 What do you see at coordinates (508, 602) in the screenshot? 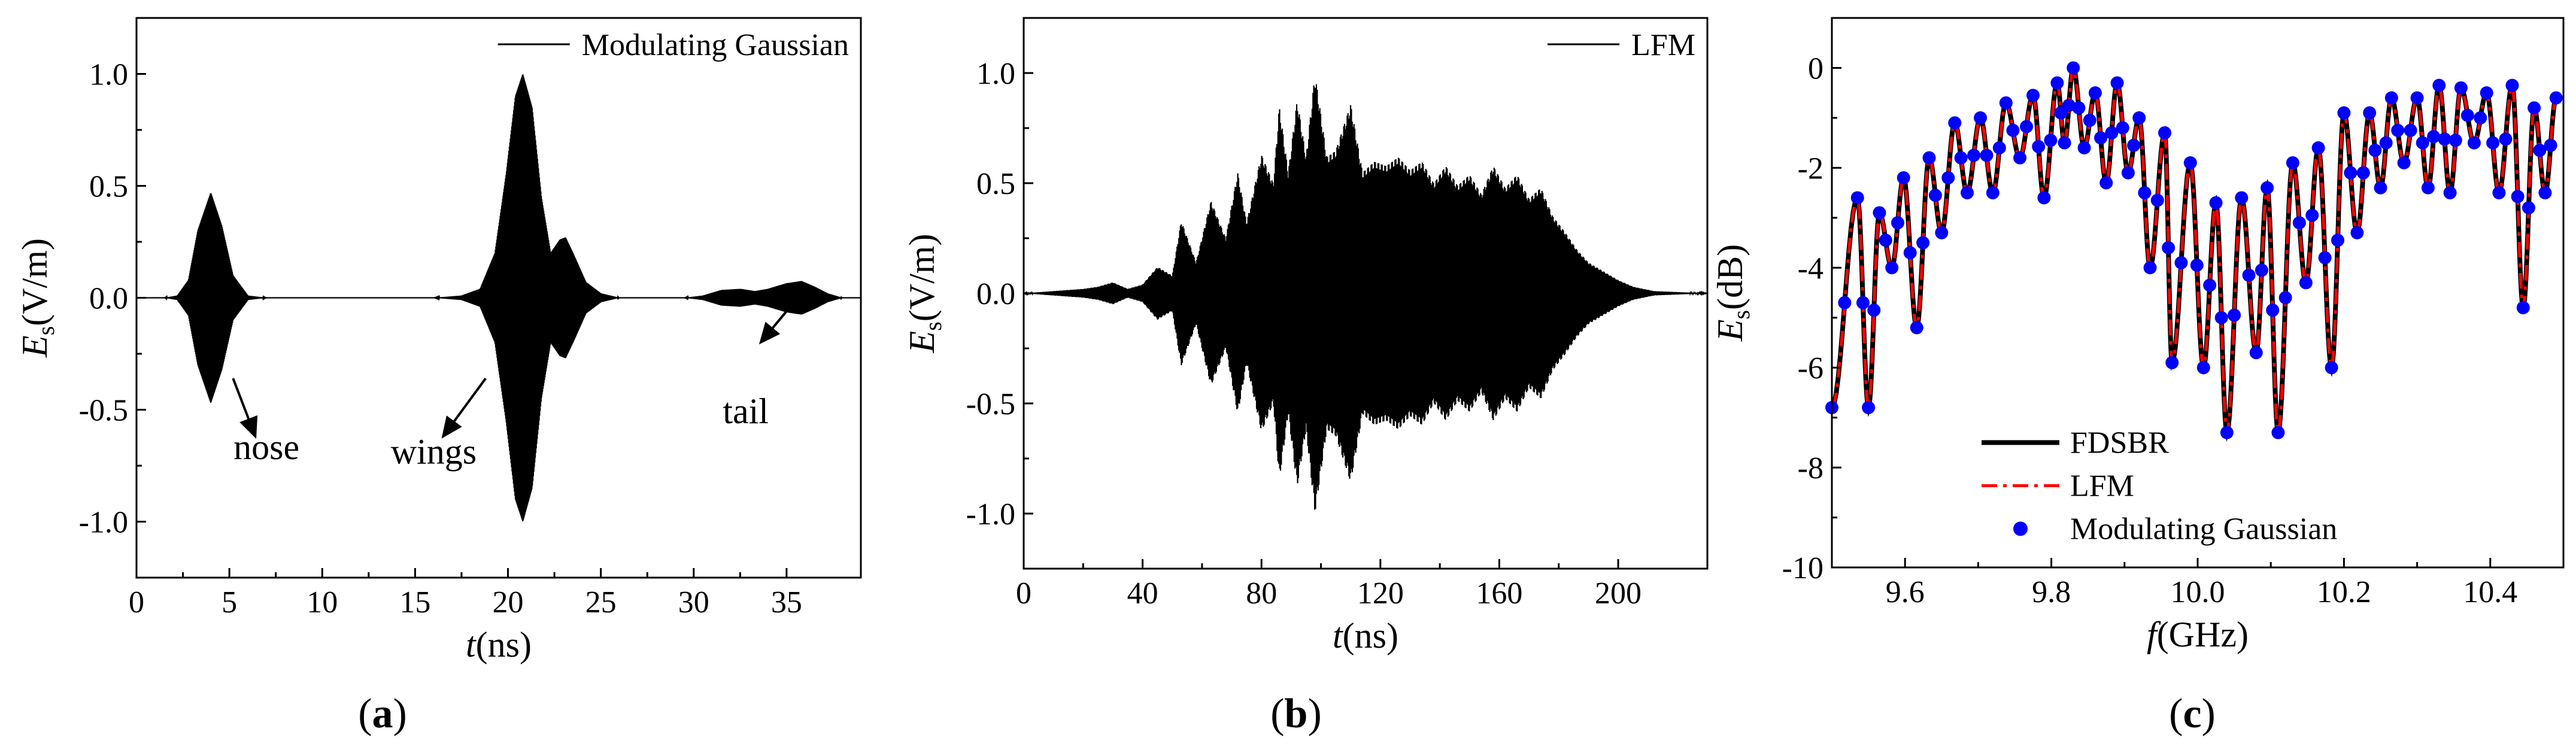
I see `panel-a-x-tick-label: 20` at bounding box center [508, 602].